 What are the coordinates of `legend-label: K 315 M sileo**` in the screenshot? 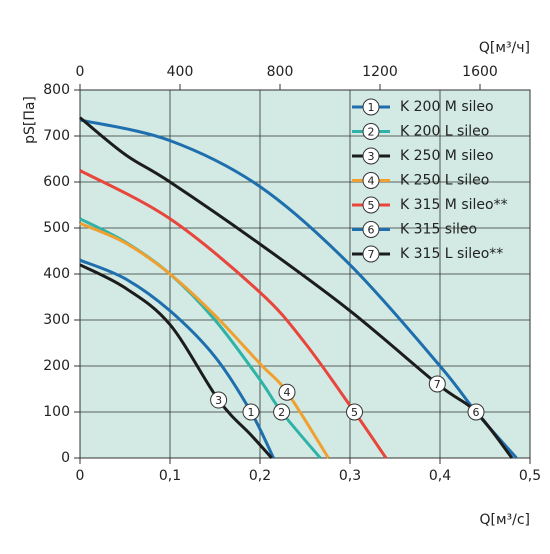 It's located at (454, 205).